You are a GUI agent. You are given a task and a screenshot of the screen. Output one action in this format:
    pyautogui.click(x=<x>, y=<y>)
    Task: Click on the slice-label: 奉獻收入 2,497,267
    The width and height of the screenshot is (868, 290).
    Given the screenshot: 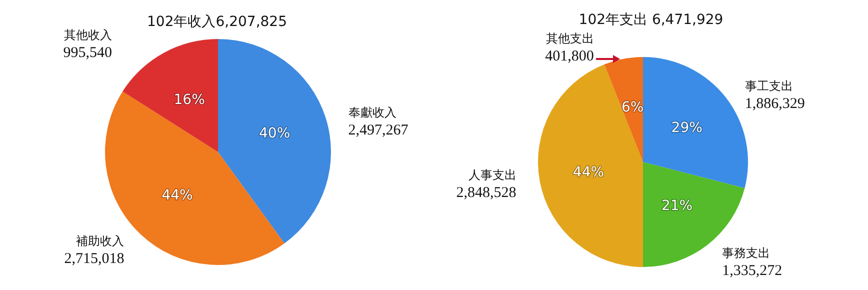 What is the action you would take?
    pyautogui.click(x=378, y=122)
    